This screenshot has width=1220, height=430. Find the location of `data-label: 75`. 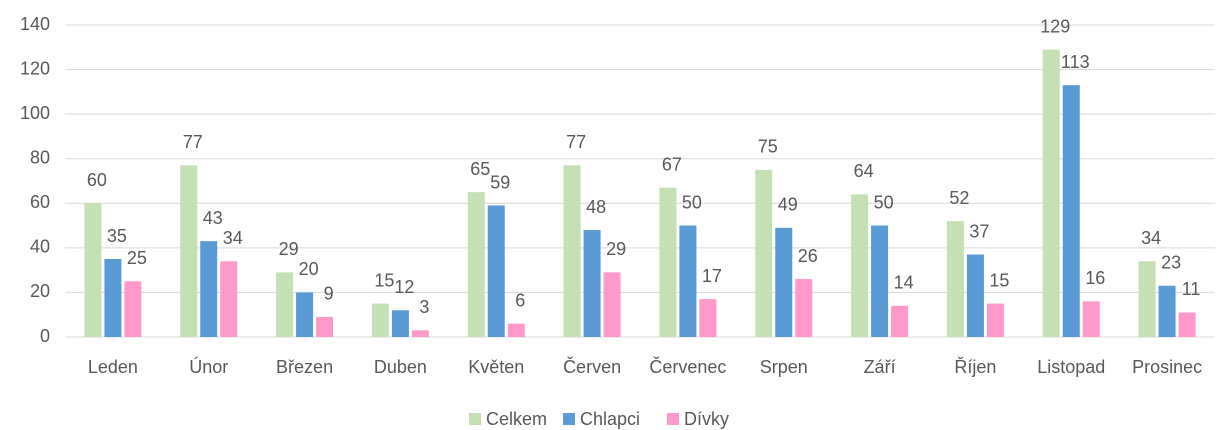

data-label: 75 is located at coordinates (768, 147).